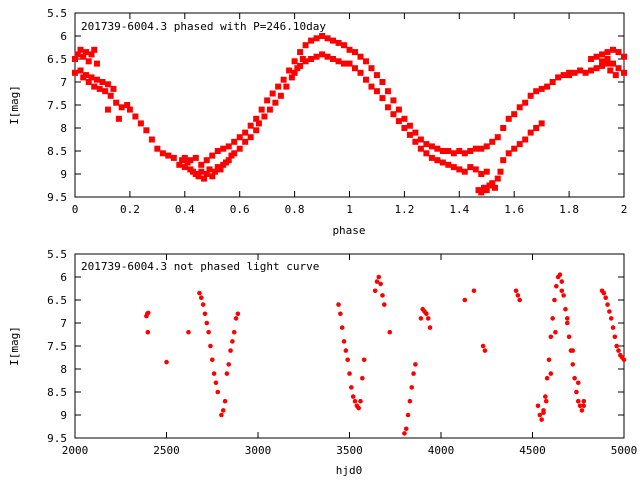  I want to click on phased-x-tick-label: 0.2, so click(130, 209).